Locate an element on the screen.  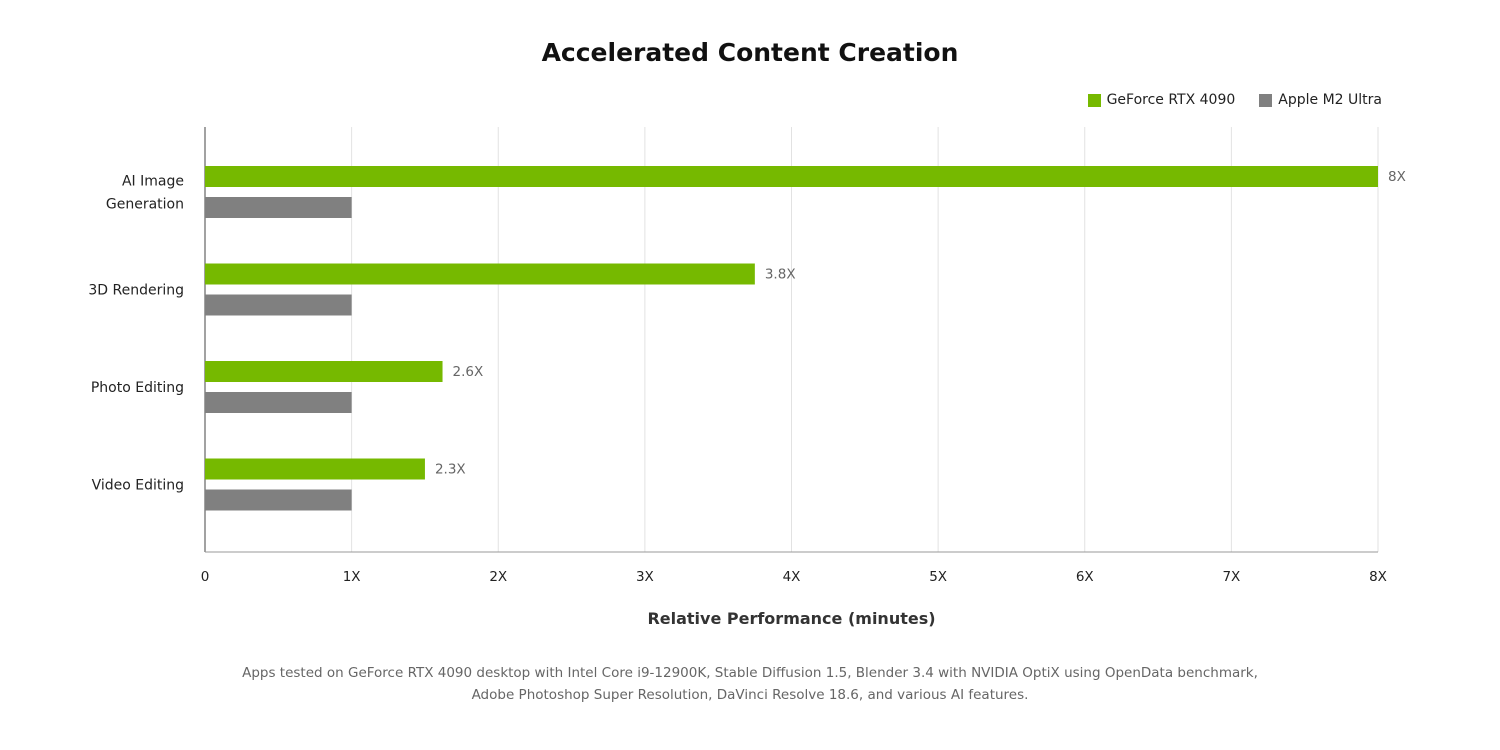
category-label: AI Image is located at coordinates (153, 182).